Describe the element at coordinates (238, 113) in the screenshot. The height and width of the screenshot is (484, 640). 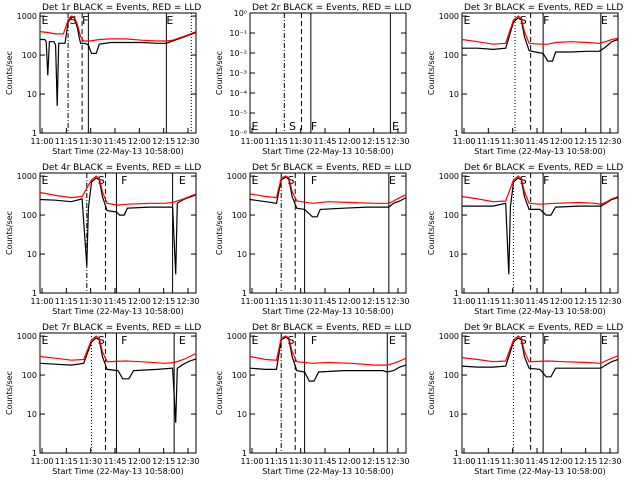
I see `y-tick-label: 10⁻⁵` at that location.